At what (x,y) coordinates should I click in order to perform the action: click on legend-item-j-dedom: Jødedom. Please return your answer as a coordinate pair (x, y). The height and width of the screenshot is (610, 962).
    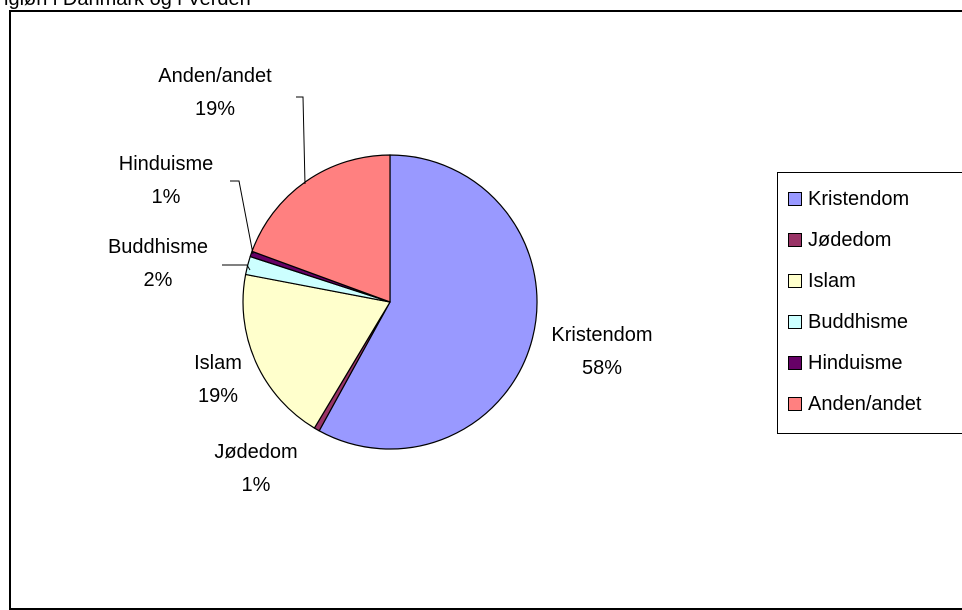
    Looking at the image, I should click on (839, 240).